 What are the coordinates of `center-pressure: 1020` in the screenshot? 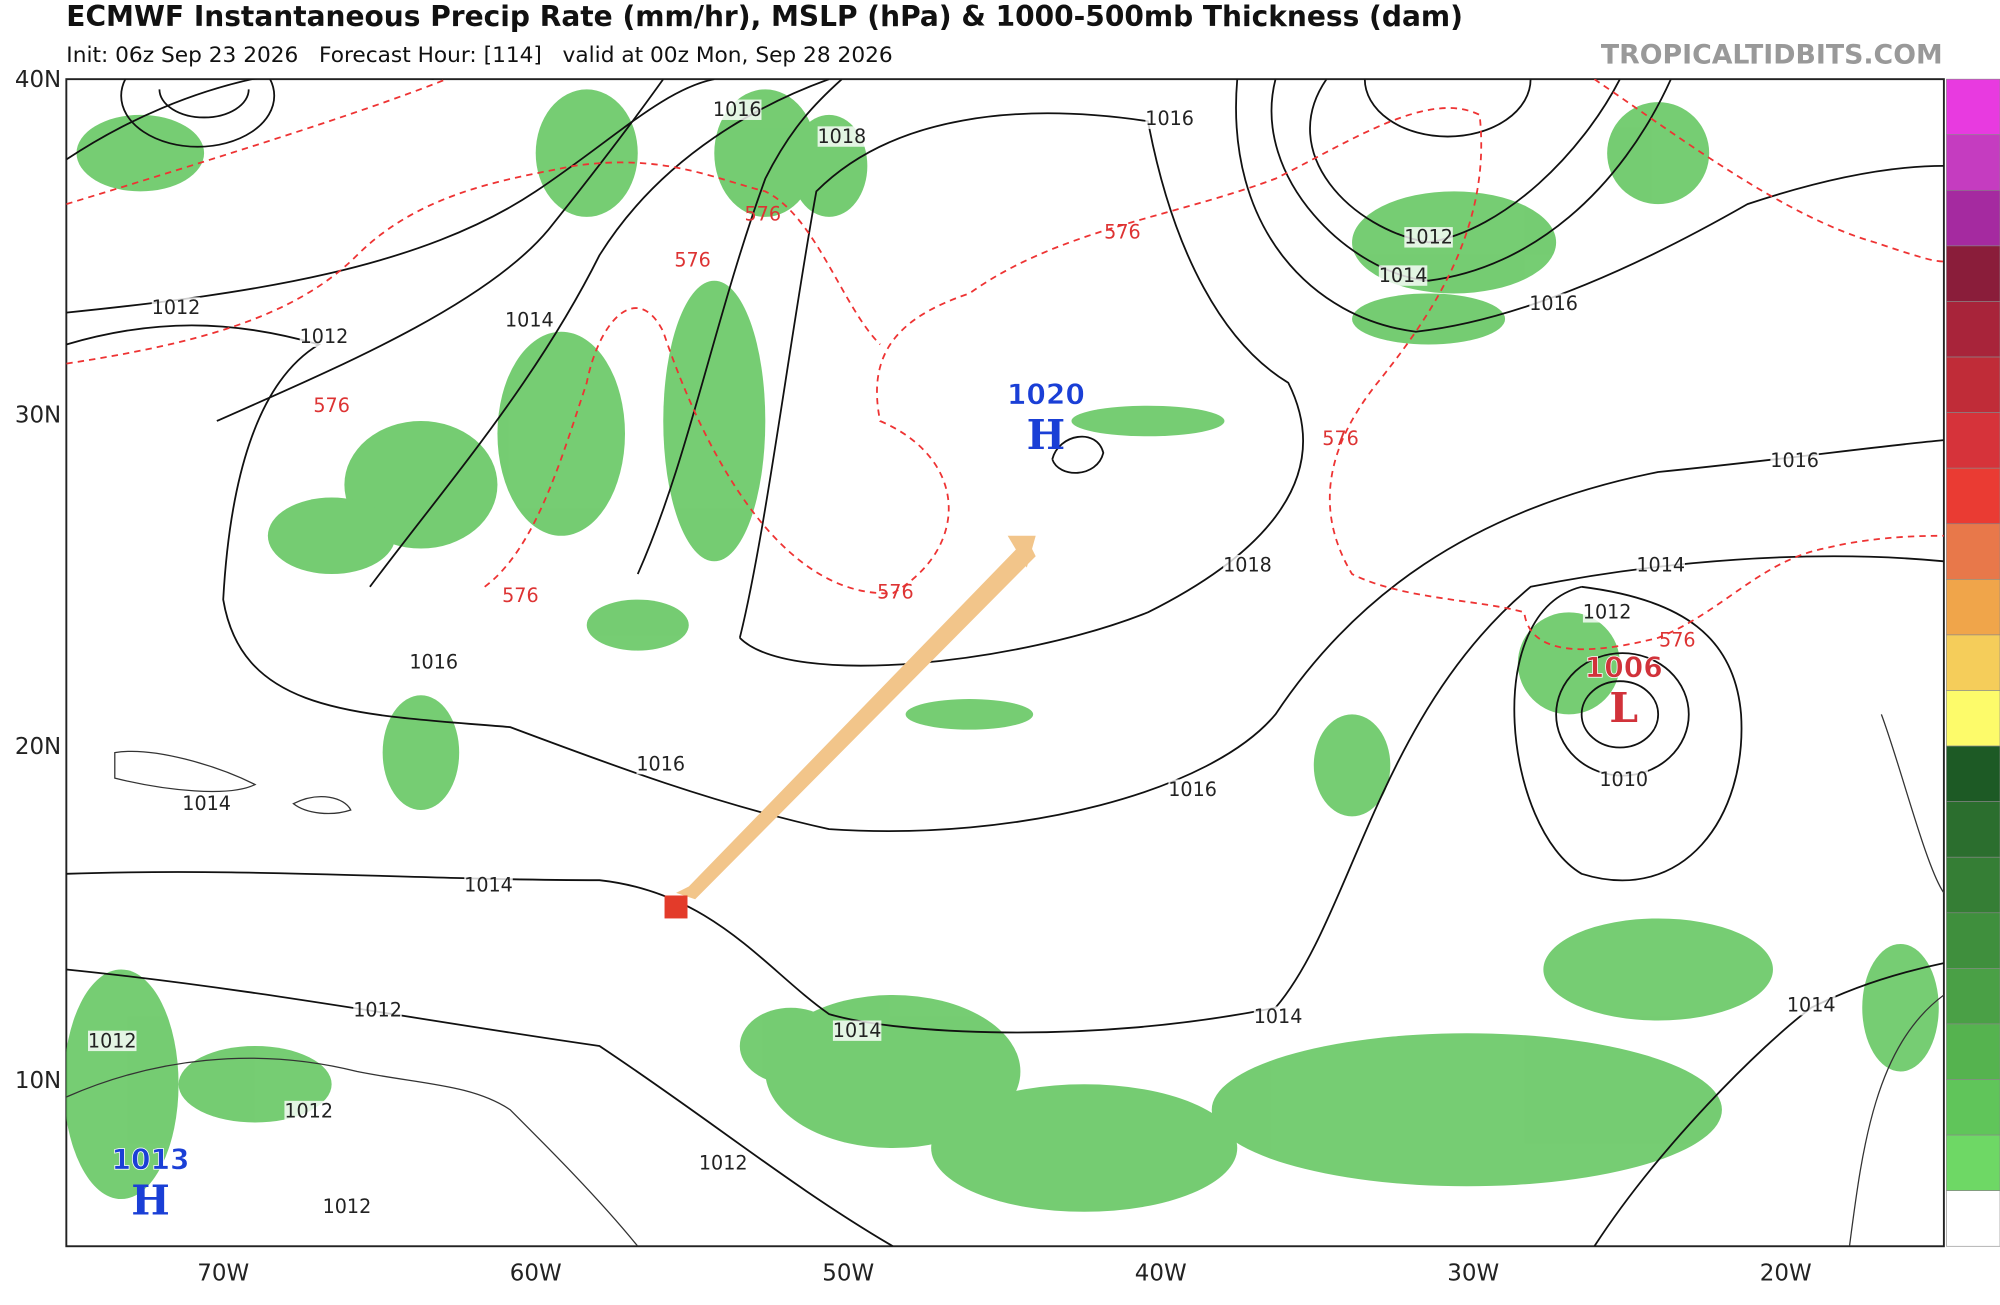 It's located at (1046, 394).